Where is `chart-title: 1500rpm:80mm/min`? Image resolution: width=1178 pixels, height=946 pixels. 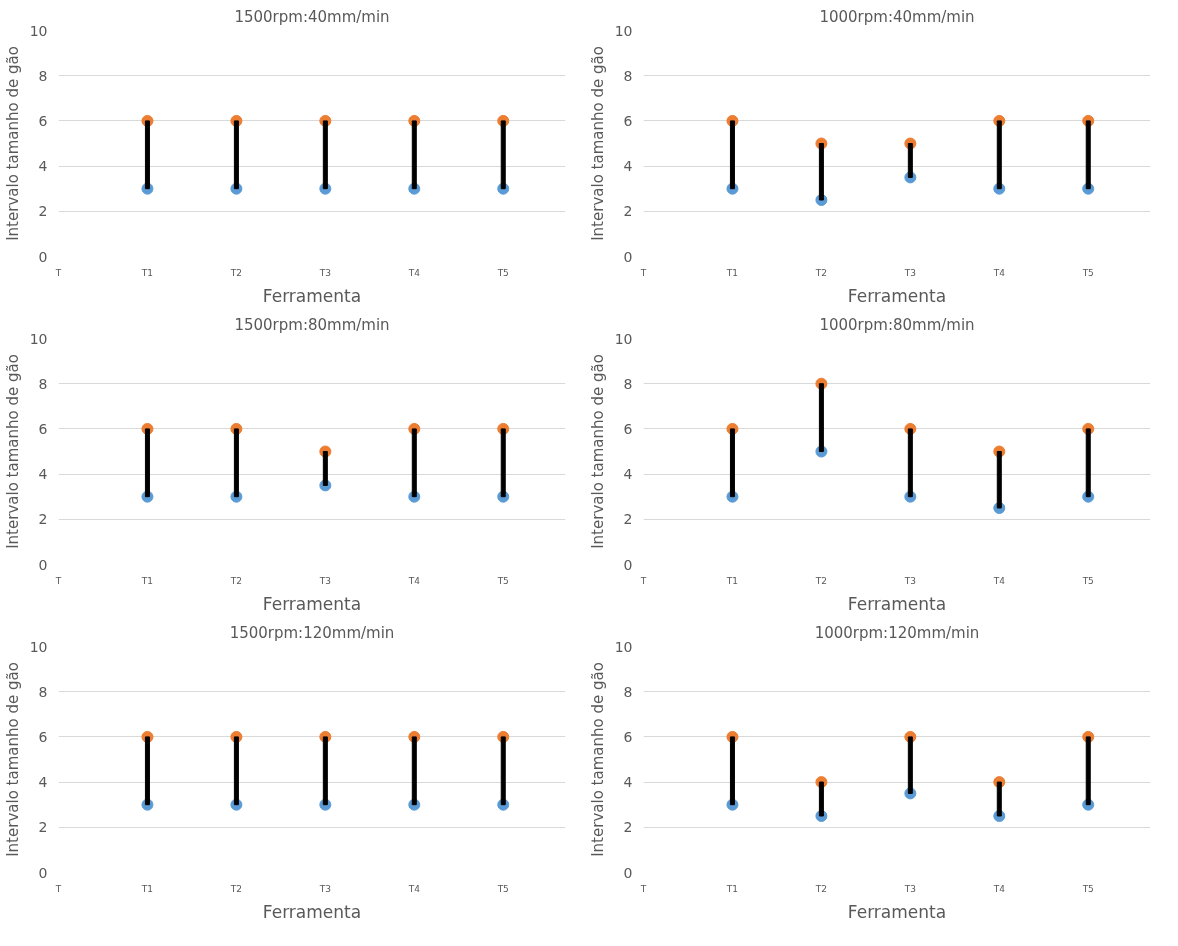
chart-title: 1500rpm:80mm/min is located at coordinates (312, 324).